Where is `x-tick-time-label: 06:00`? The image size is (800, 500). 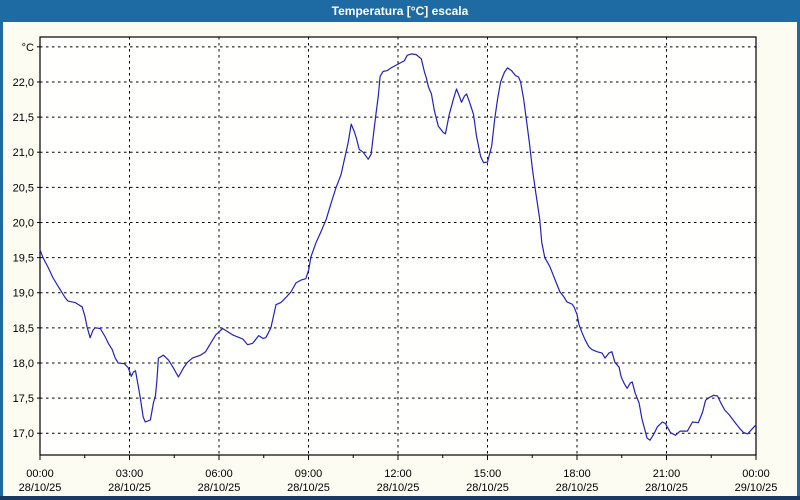 x-tick-time-label: 06:00 is located at coordinates (219, 474).